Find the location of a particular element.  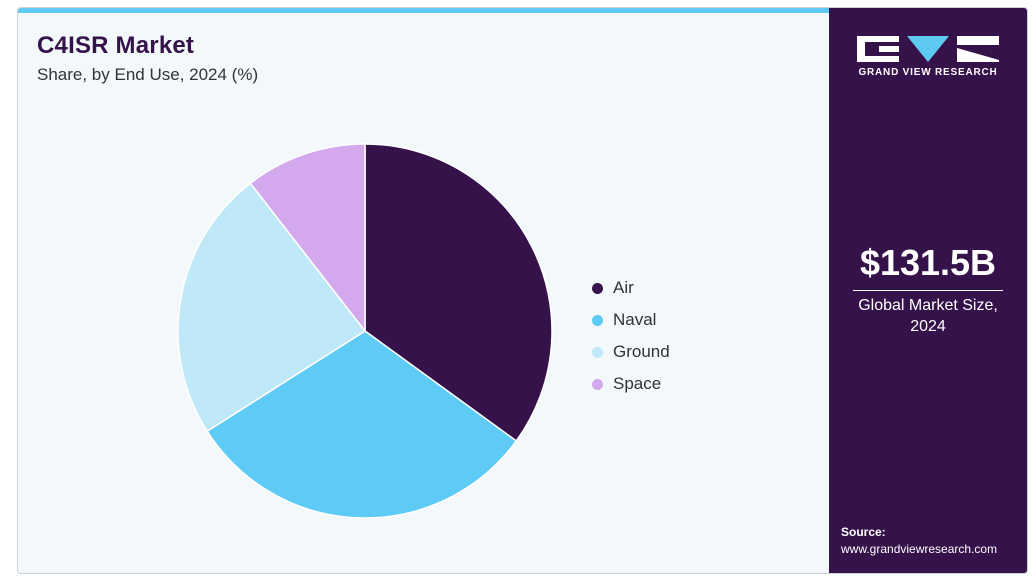

chart-title: C4ISR Market is located at coordinates (116, 45).